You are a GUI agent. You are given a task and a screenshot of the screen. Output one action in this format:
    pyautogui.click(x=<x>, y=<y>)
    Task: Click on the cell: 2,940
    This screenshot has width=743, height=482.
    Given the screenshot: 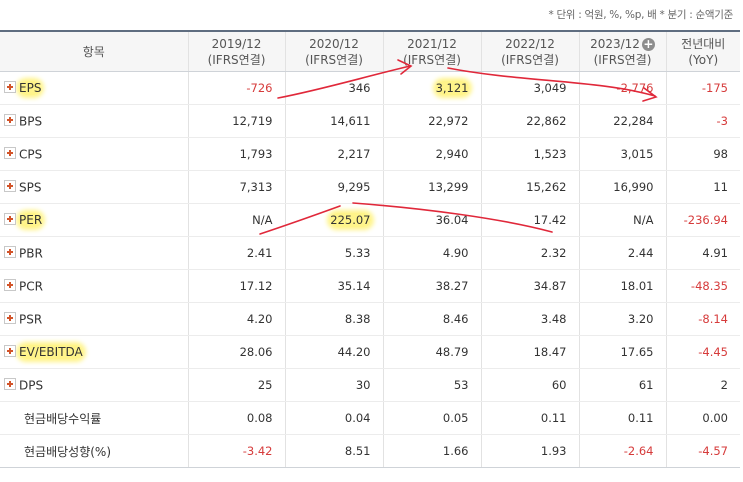 What is the action you would take?
    pyautogui.click(x=431, y=154)
    